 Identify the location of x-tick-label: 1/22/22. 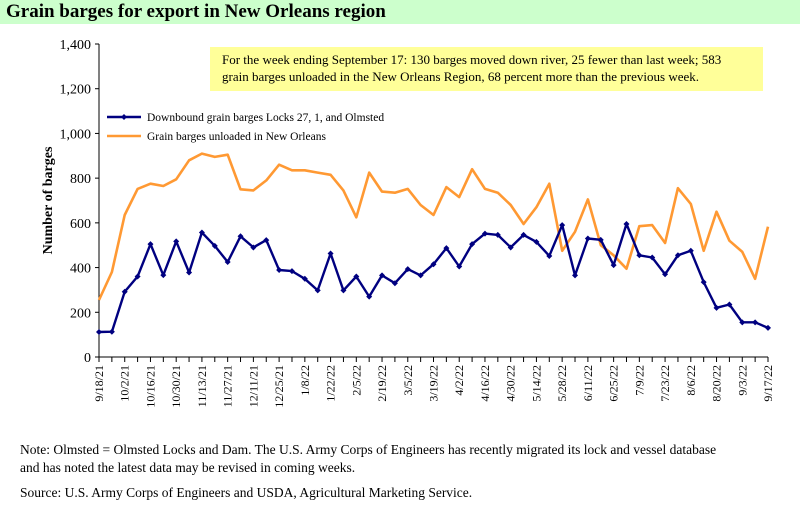
(331, 383).